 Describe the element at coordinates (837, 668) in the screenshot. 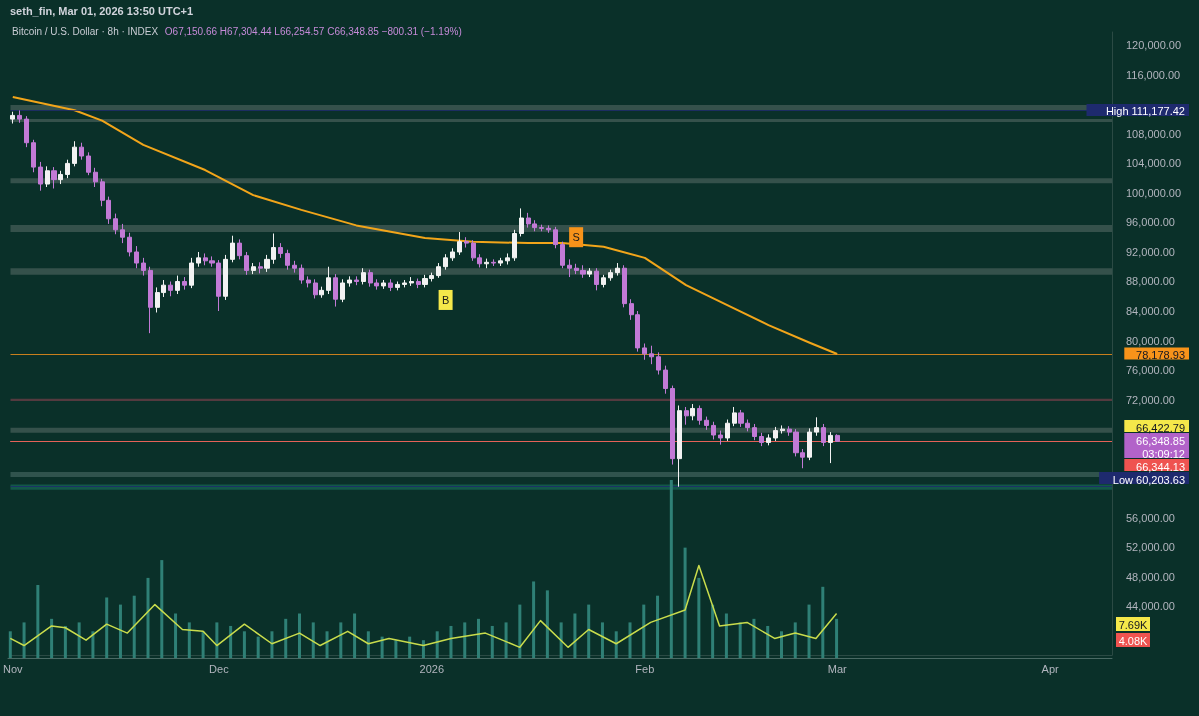

I see `x-tick-label: Mar` at that location.